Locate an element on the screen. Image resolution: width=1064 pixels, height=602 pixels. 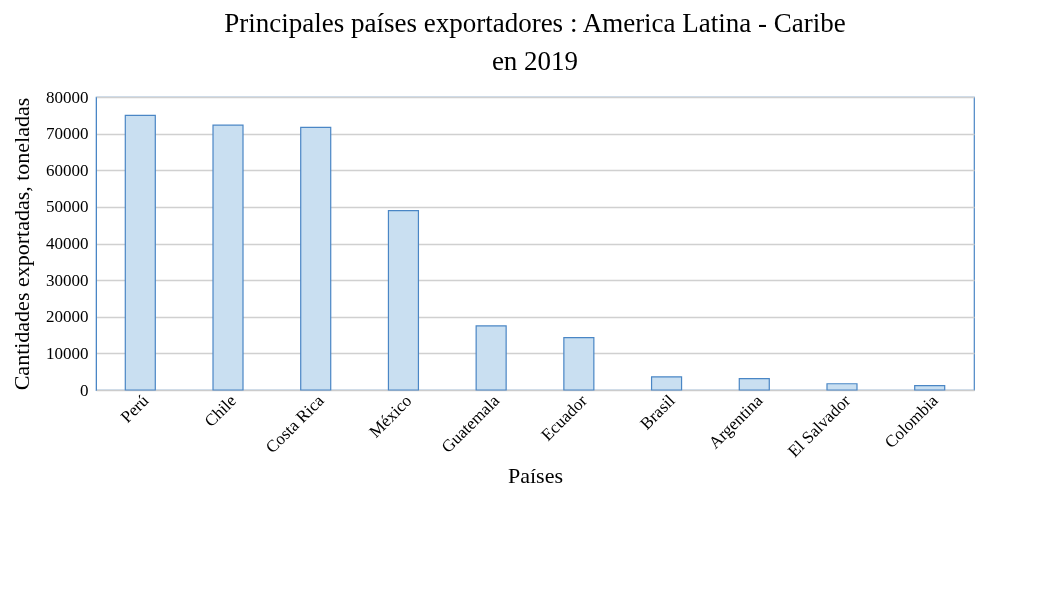
x-axis-title: Países is located at coordinates (535, 476).